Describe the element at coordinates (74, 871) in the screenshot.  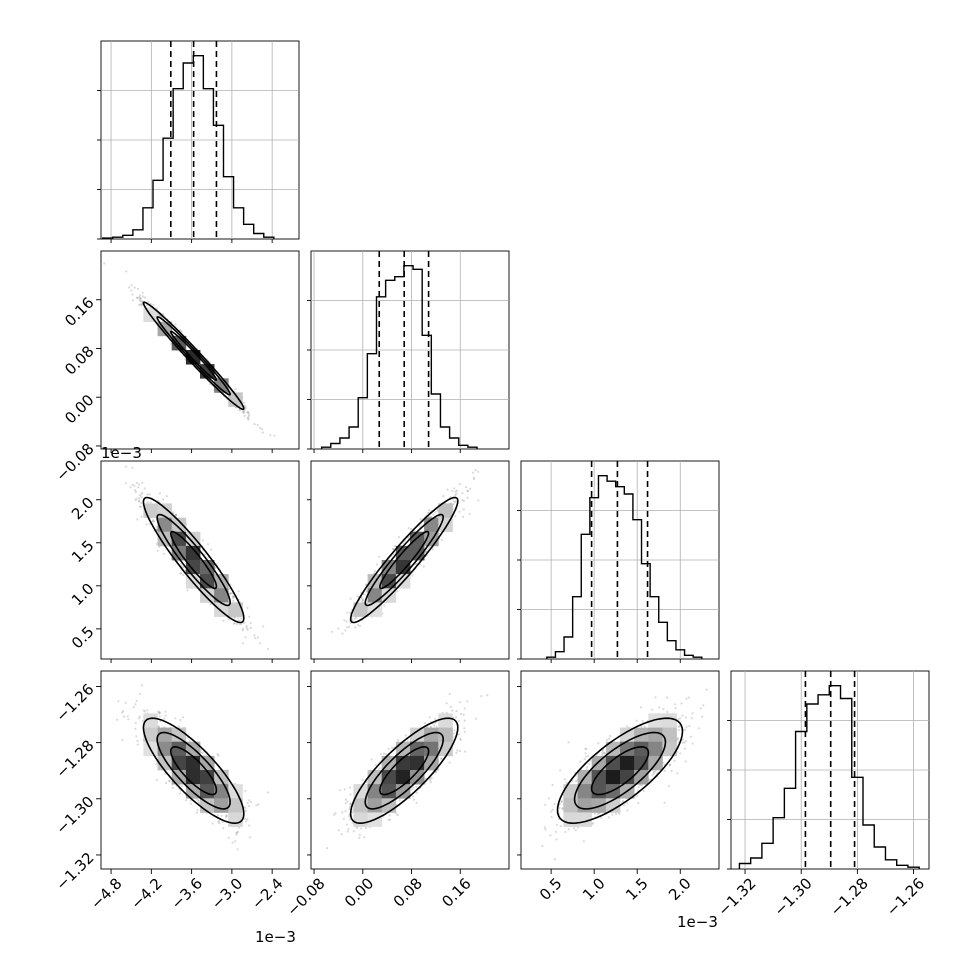
I see `y-tick-label: −1.32` at that location.